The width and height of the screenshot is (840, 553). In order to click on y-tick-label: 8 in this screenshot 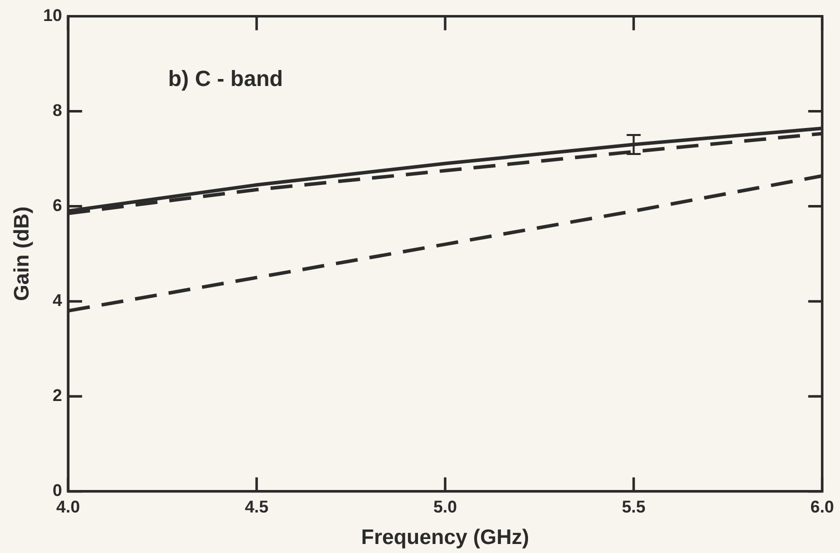, I will do `click(57, 110)`.